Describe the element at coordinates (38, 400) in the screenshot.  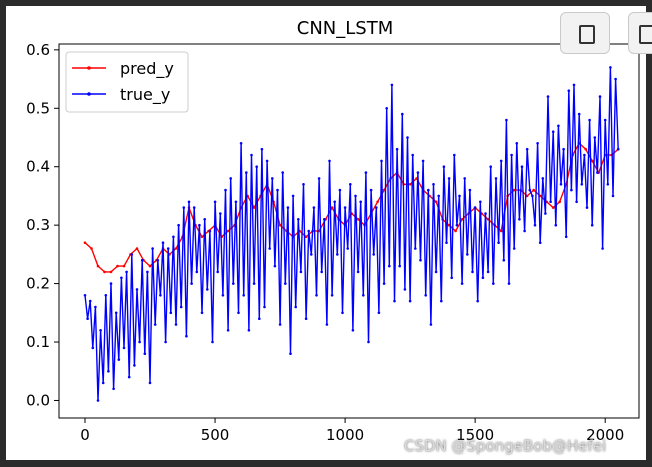
I see `y-tick-label: 0.0` at that location.